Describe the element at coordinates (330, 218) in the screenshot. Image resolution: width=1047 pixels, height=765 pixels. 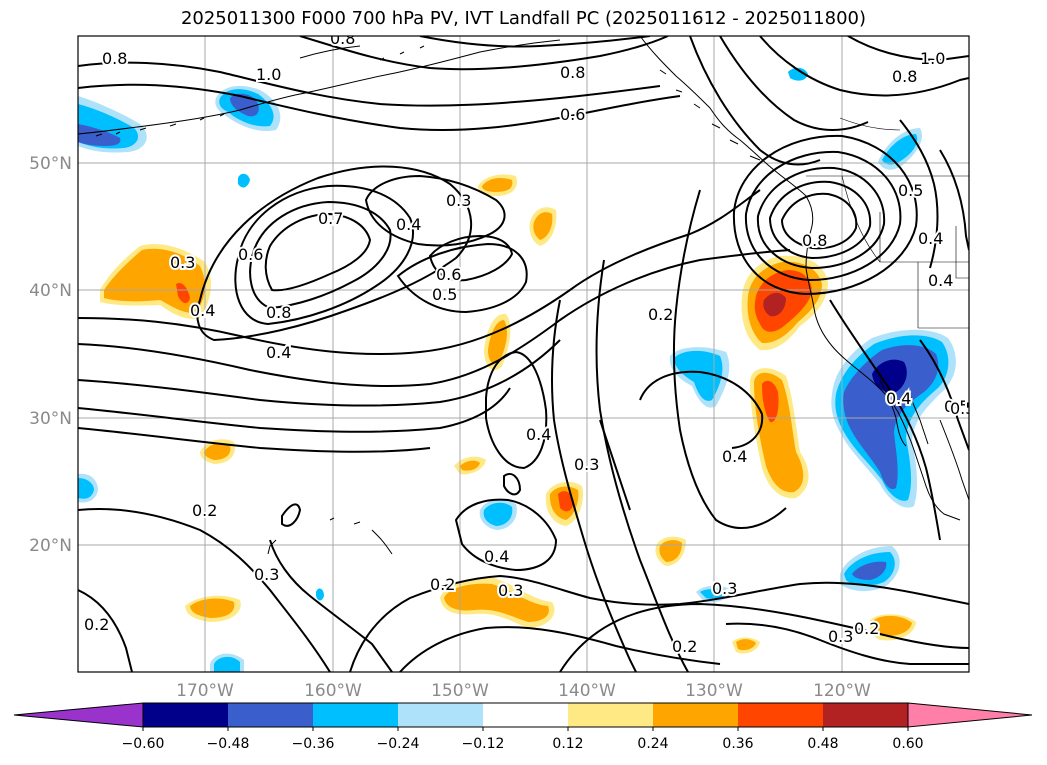
I see `contour-label: 0.7` at that location.